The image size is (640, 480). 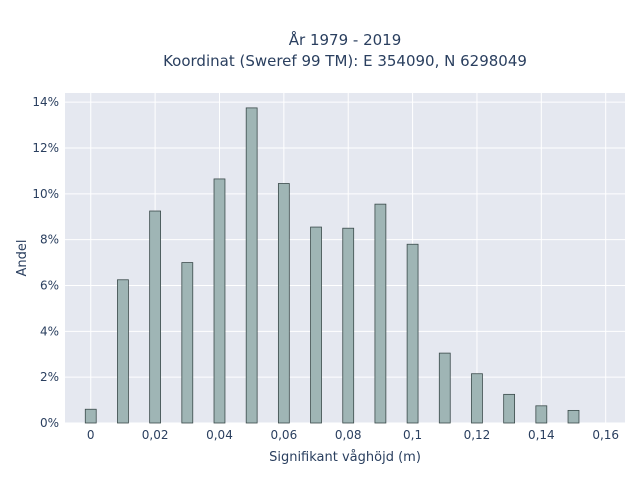 I want to click on y-tick-label: 12%, so click(x=45, y=148).